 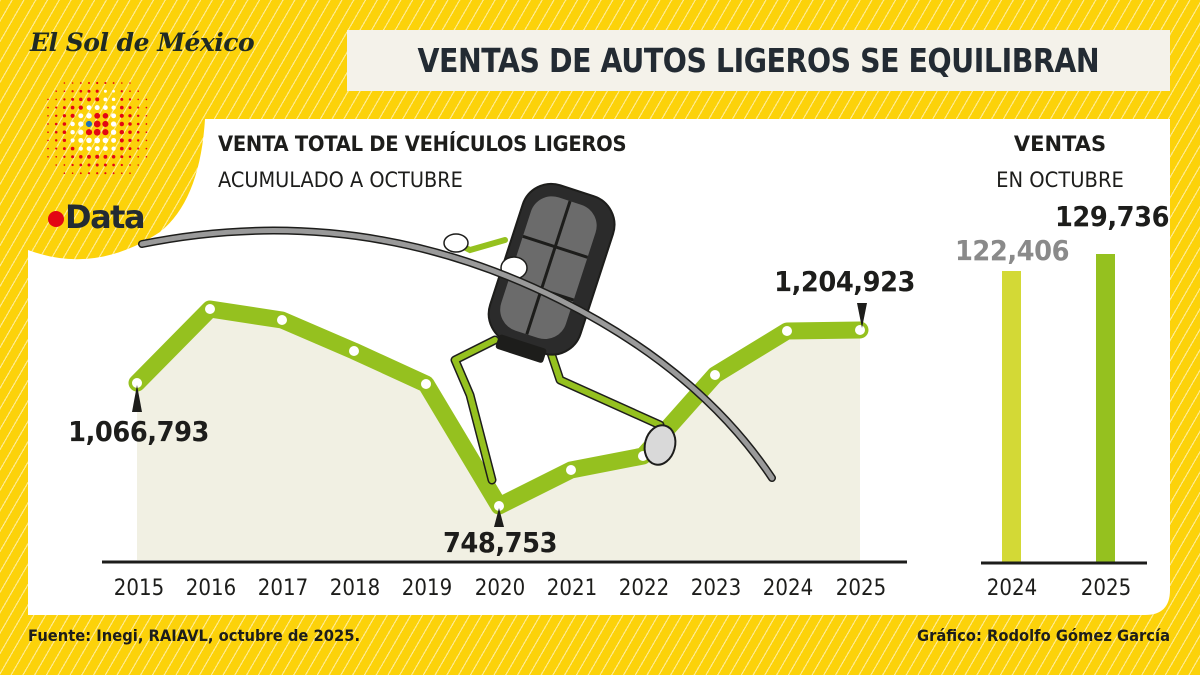 What do you see at coordinates (862, 315) in the screenshot?
I see `pointer-2025-icon` at bounding box center [862, 315].